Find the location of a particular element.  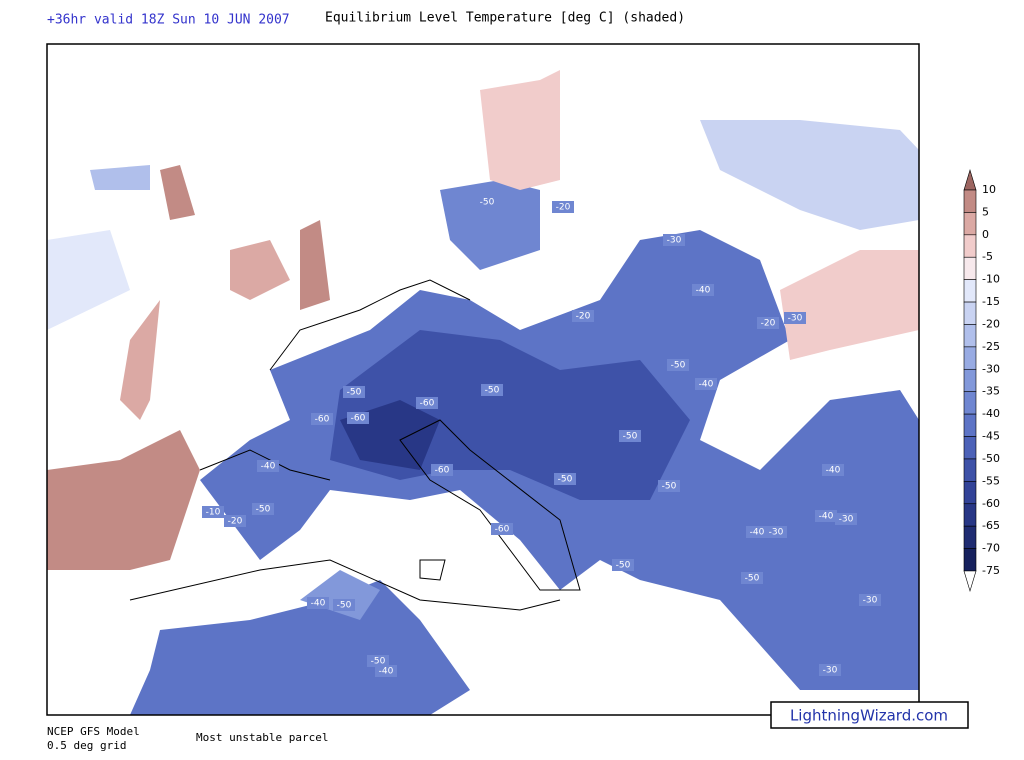

legend-label: -75 is located at coordinates (991, 570).